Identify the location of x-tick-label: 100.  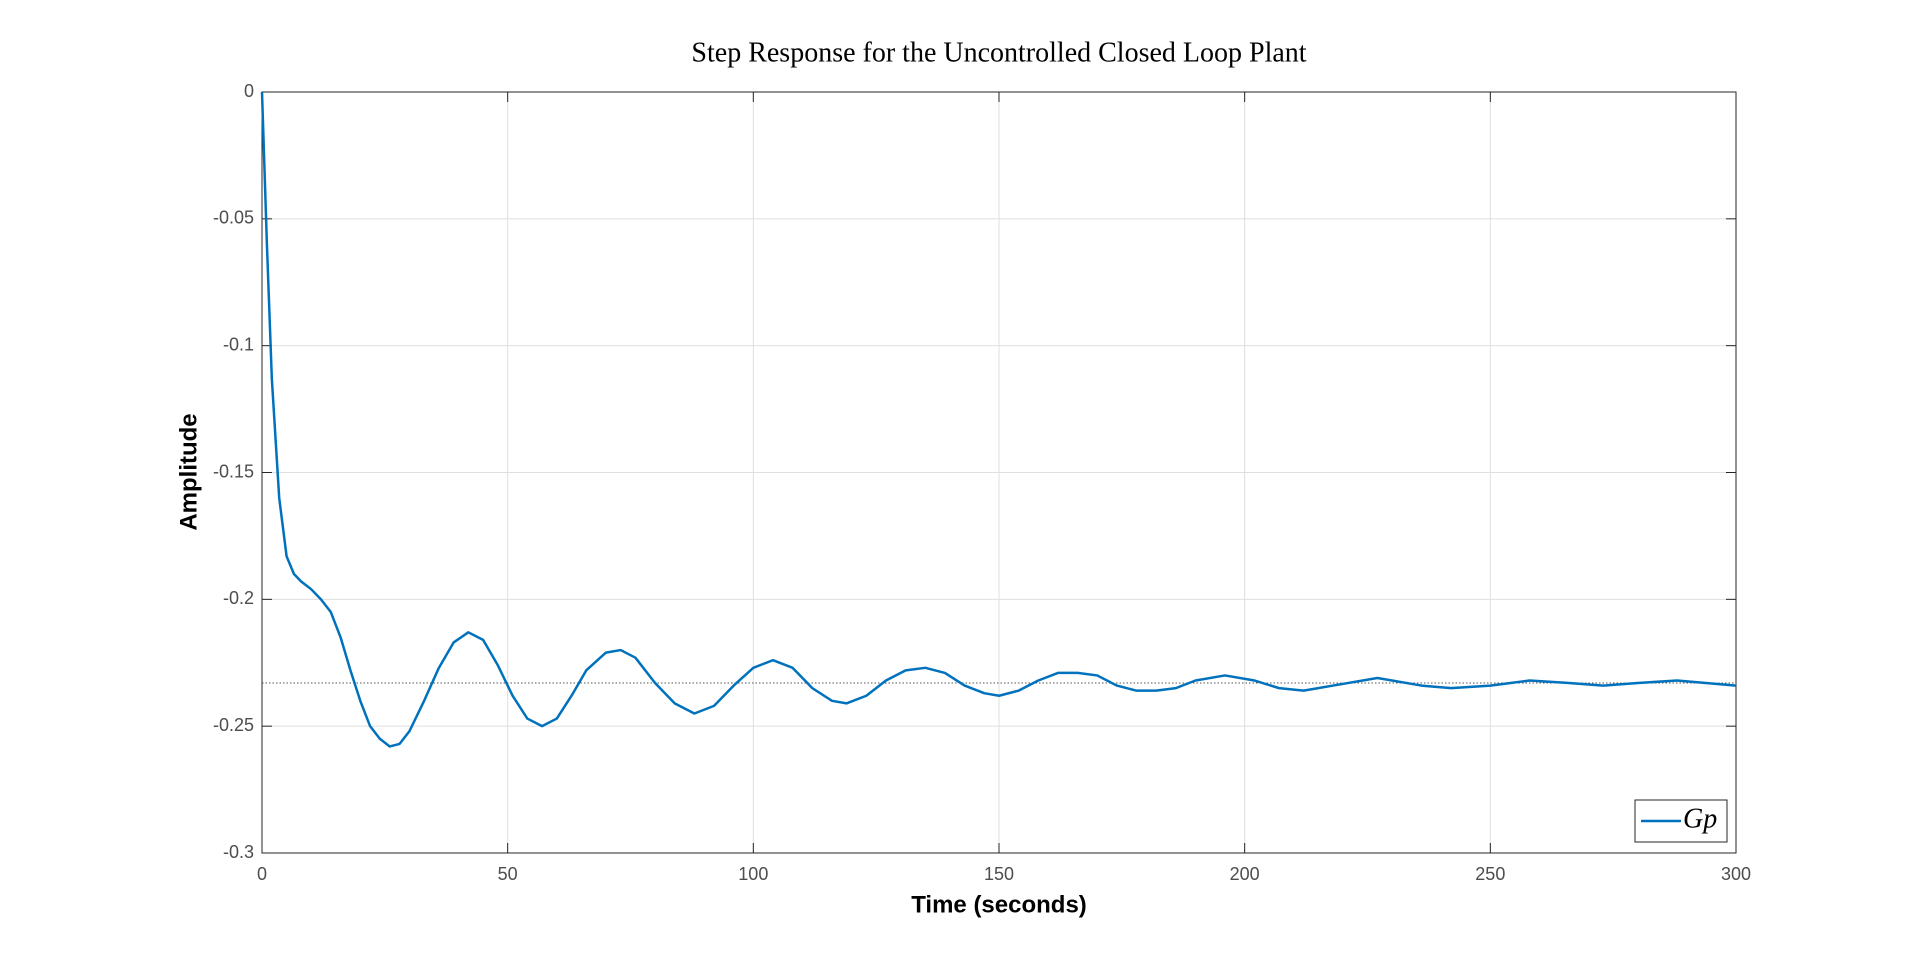
(753, 874).